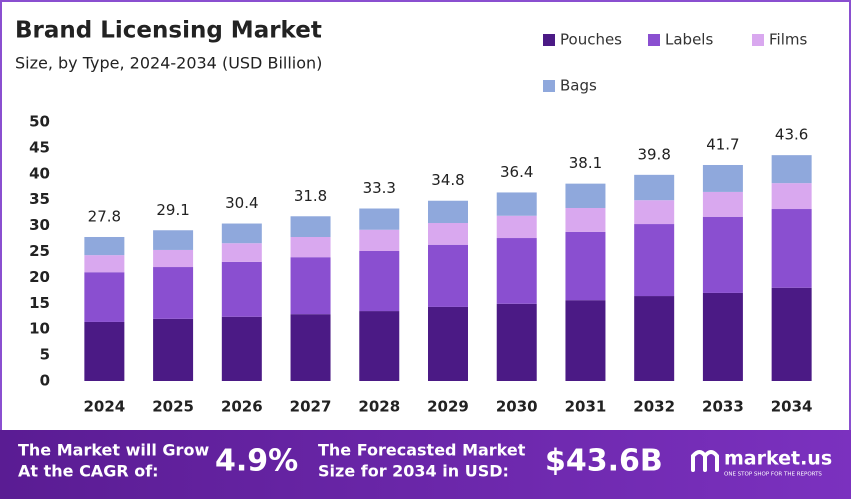 This screenshot has height=499, width=851. Describe the element at coordinates (792, 407) in the screenshot. I see `x-tick-label: 2034` at that location.